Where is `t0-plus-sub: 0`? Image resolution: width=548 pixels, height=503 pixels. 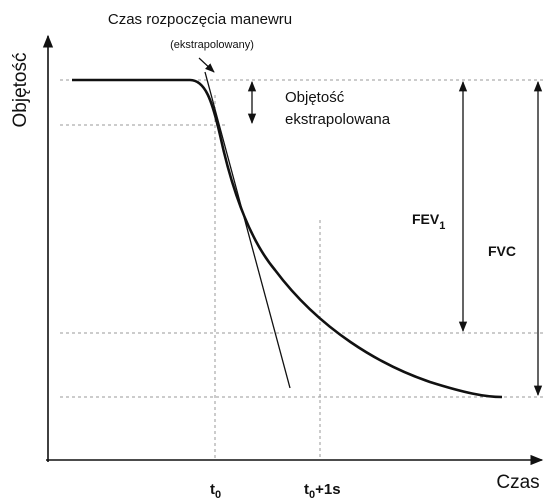
t0-plus-sub: 0 is located at coordinates (312, 495).